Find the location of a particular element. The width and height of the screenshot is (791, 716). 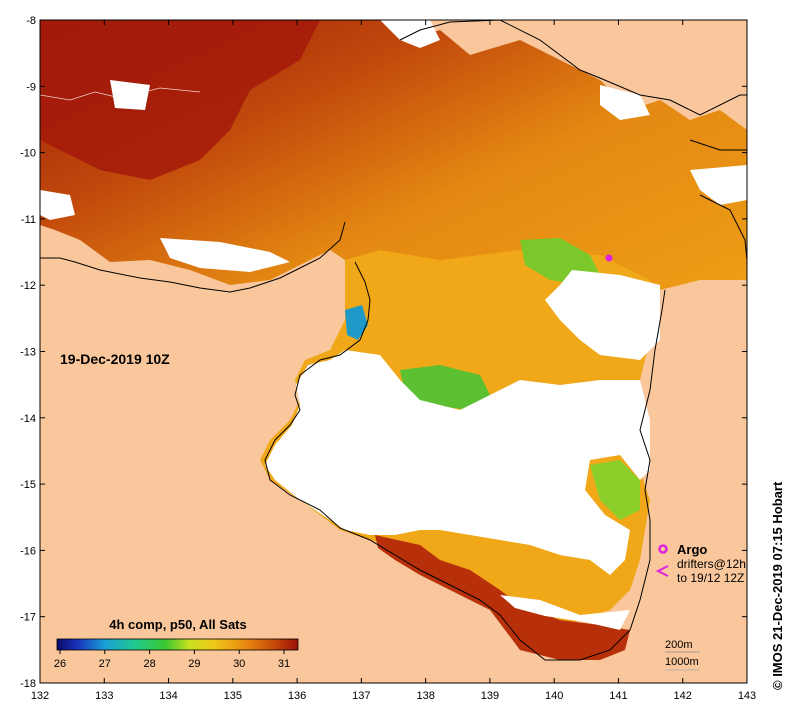

x-tick-label: 133 is located at coordinates (104, 696).